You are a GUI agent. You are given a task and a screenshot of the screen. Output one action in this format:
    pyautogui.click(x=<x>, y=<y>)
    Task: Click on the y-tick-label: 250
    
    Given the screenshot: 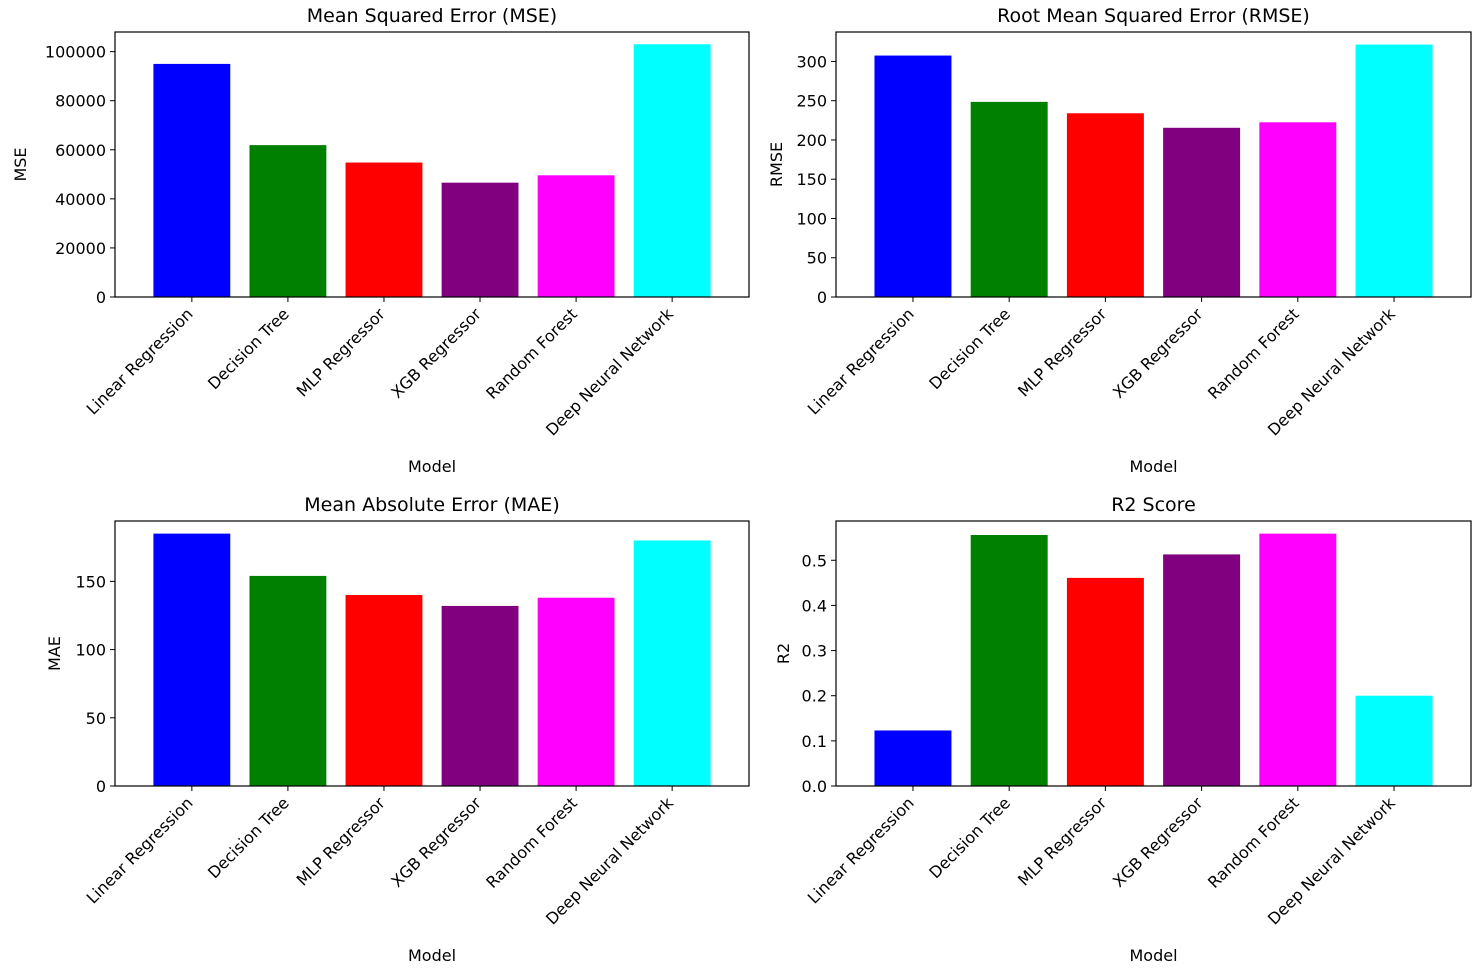 What is the action you would take?
    pyautogui.click(x=811, y=101)
    